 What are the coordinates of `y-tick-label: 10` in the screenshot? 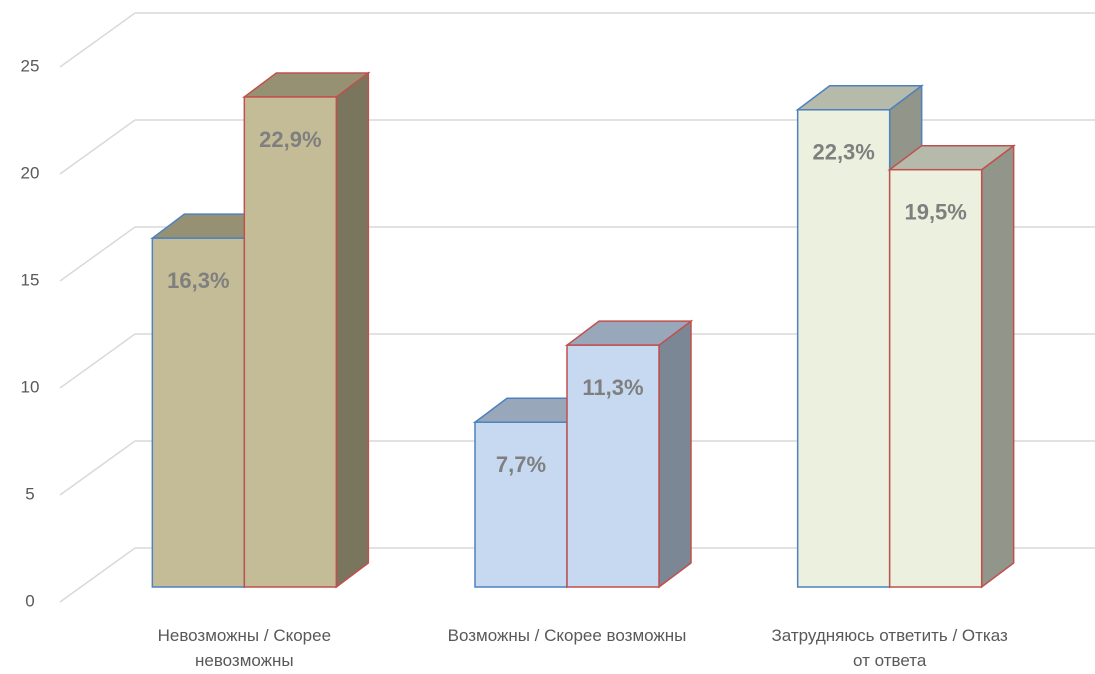 It's located at (30, 386).